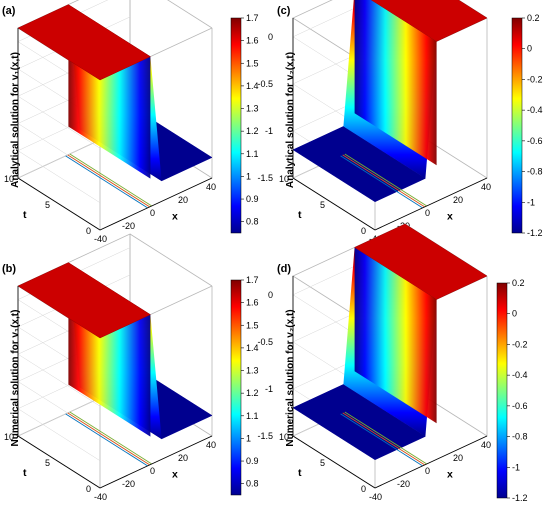  I want to click on colorbar-tick-label: -0.4, so click(535, 110).